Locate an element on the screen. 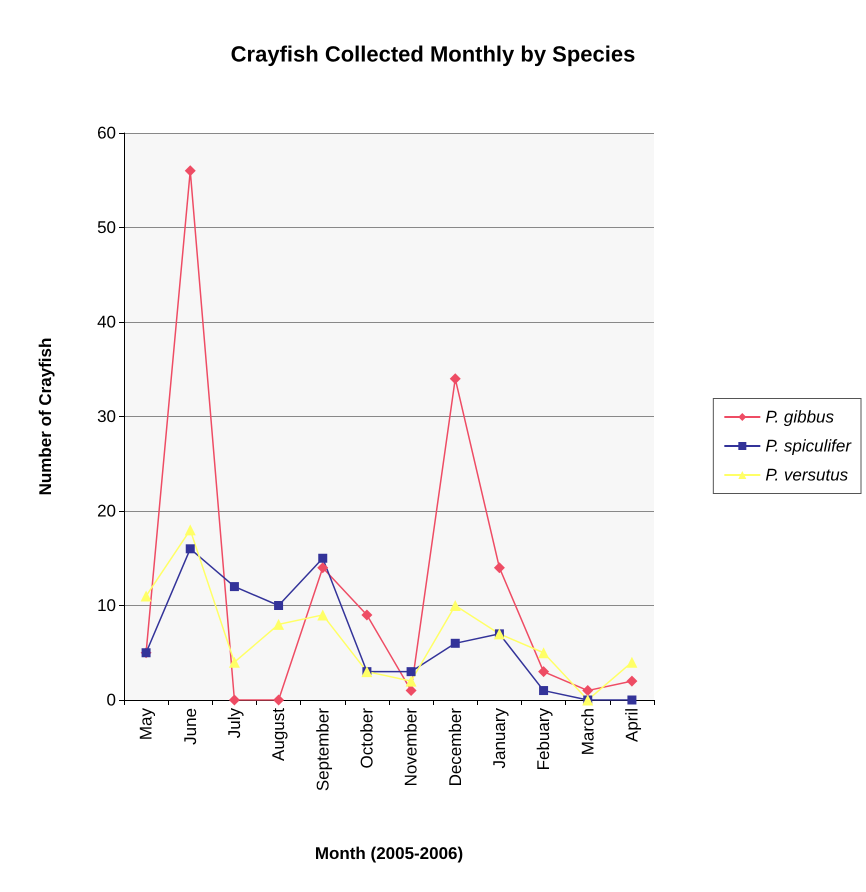  legend-label: P. spiculifer is located at coordinates (808, 446).